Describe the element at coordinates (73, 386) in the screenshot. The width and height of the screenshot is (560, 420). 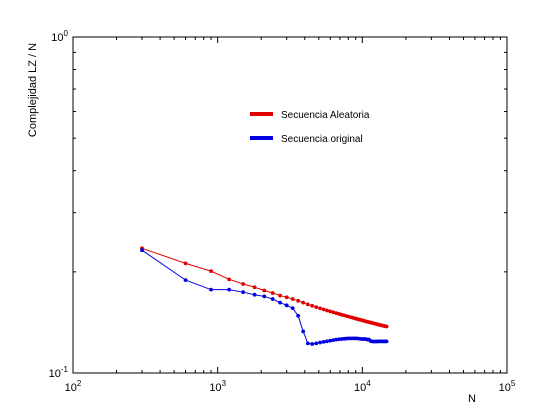
I see `x-tick-label: 10²` at that location.